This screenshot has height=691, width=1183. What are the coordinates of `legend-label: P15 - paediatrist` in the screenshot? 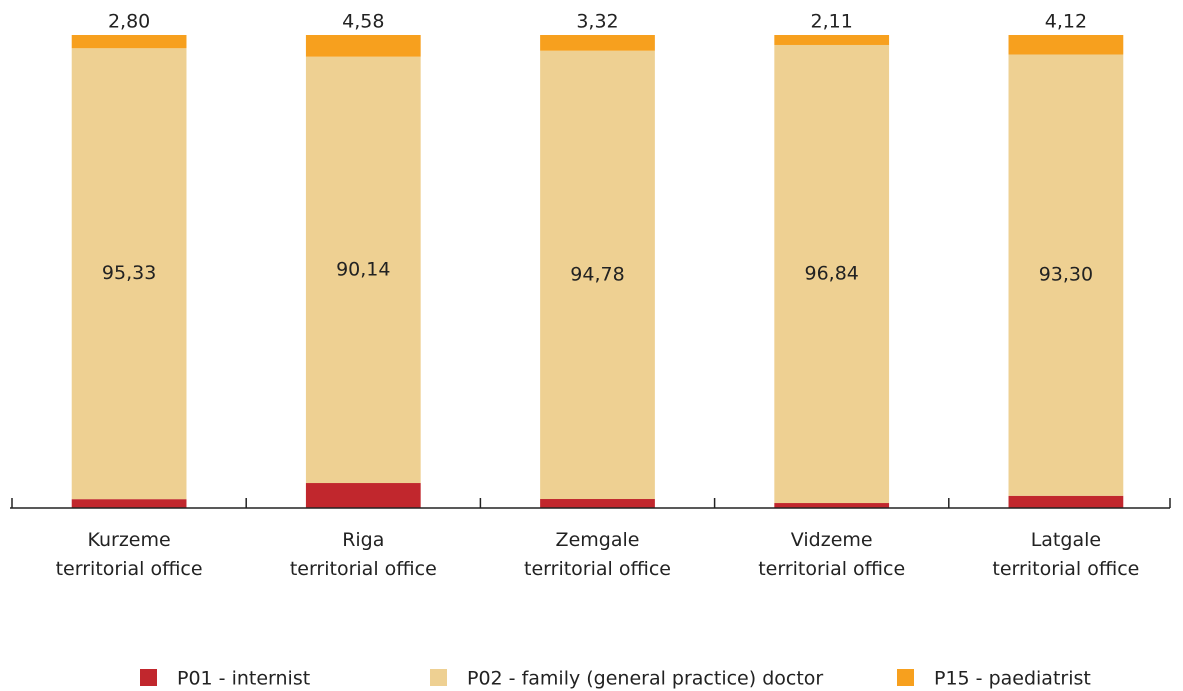 It's located at (1012, 679).